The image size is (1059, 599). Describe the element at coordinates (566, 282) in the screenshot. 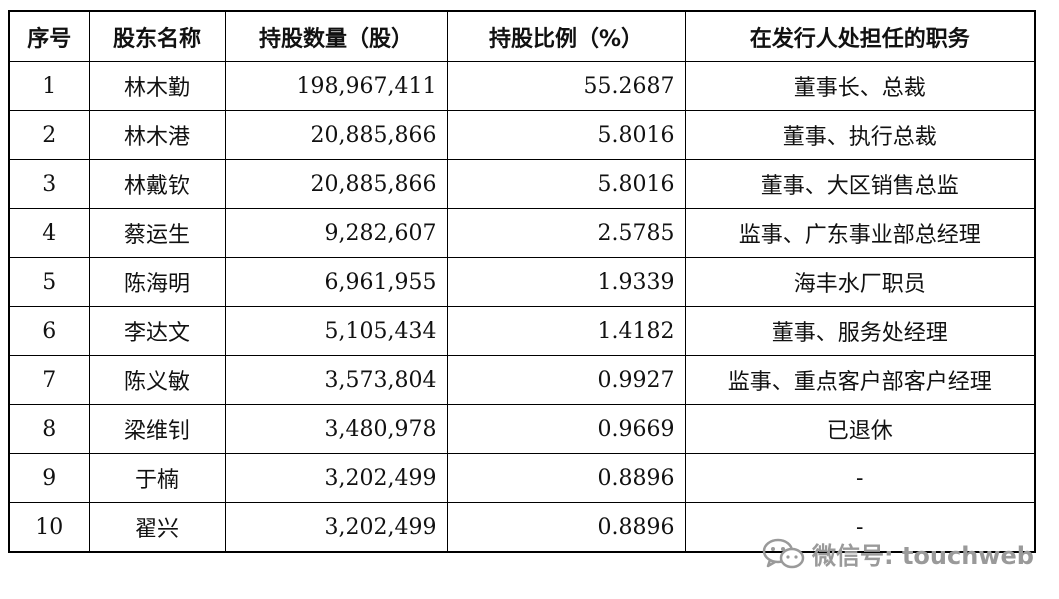

I see `cell-shareholding-ratio: 1.9339` at that location.